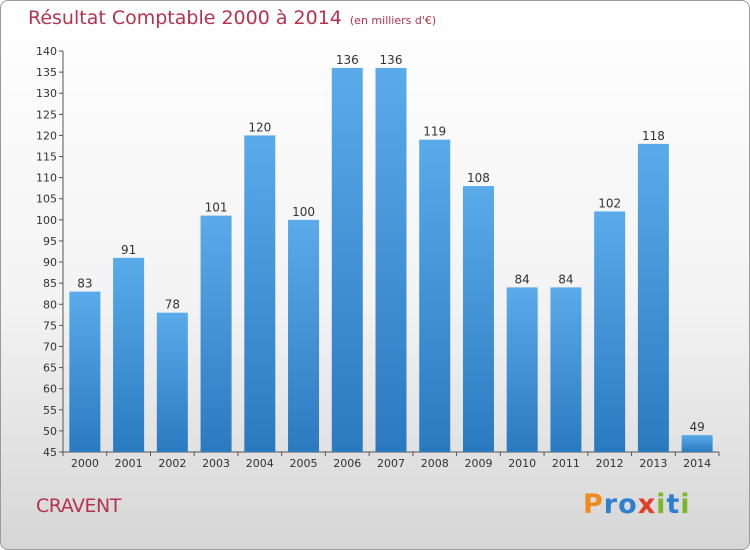 The height and width of the screenshot is (550, 750). I want to click on x-tick-label: 2008, so click(435, 463).